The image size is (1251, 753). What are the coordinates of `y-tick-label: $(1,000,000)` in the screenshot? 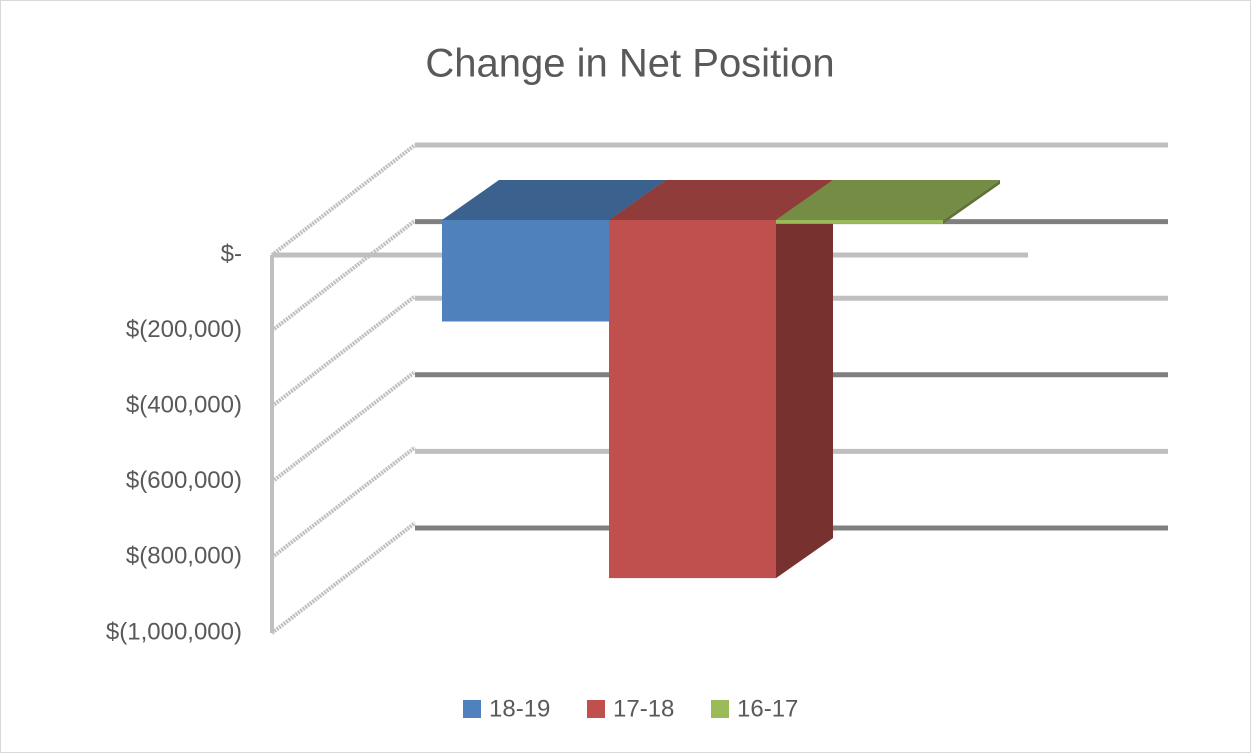 It's located at (174, 631).